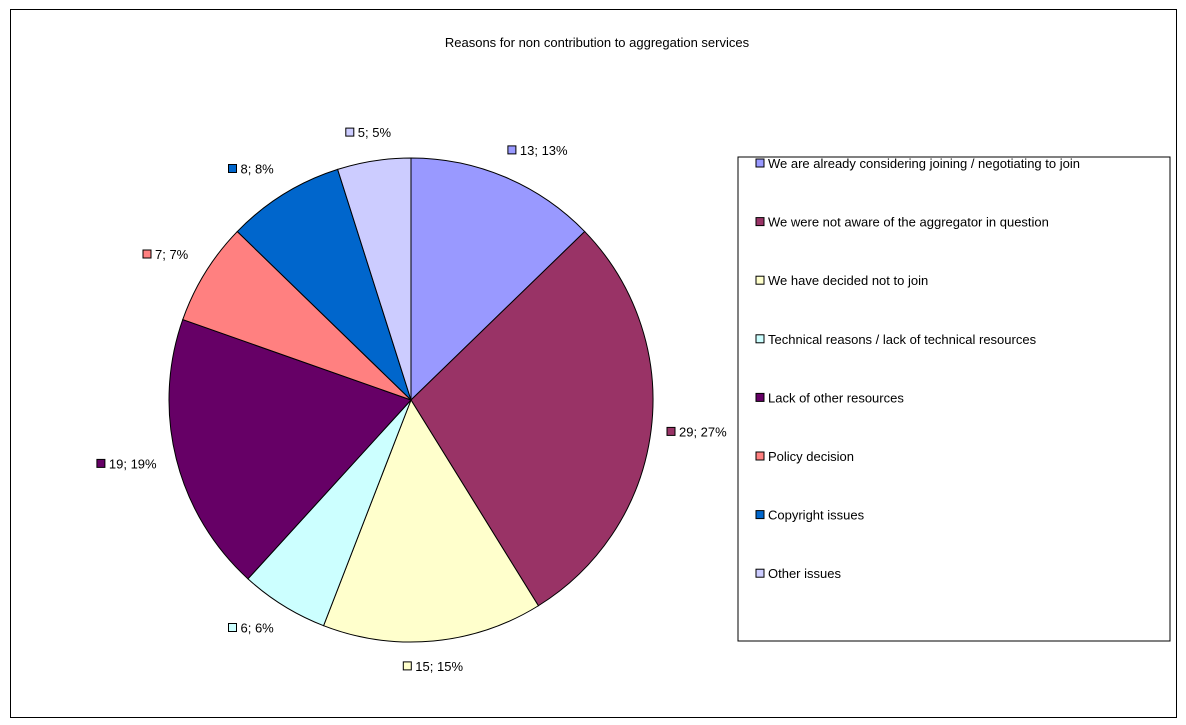 The height and width of the screenshot is (725, 1186). I want to click on data-label-text: 6; 6%, so click(258, 628).